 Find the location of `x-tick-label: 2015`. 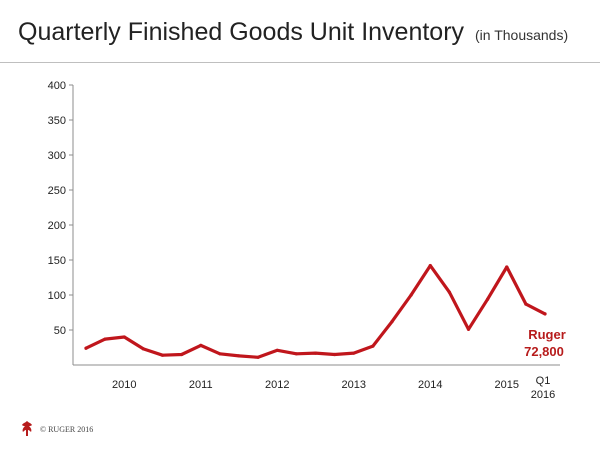

x-tick-label: 2015 is located at coordinates (507, 385).